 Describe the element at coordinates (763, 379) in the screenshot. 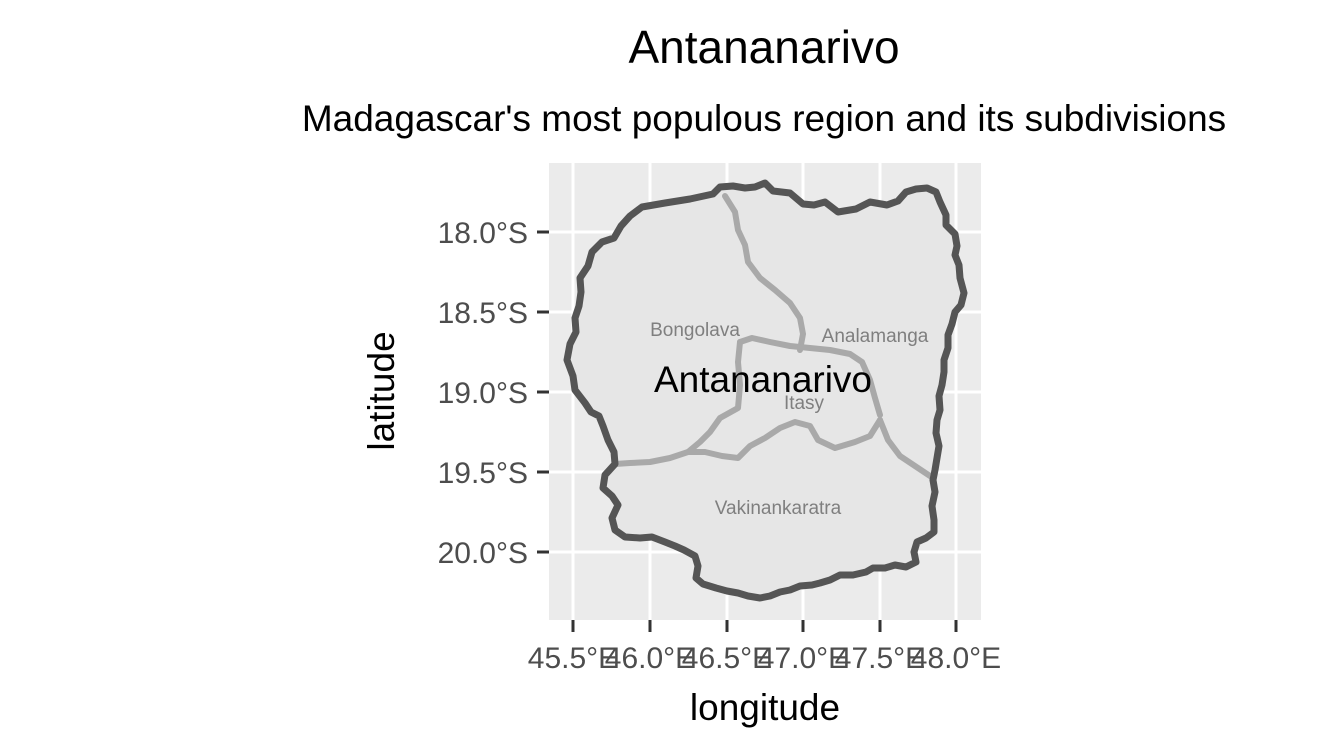

I see `region-label: Antananarivo` at that location.